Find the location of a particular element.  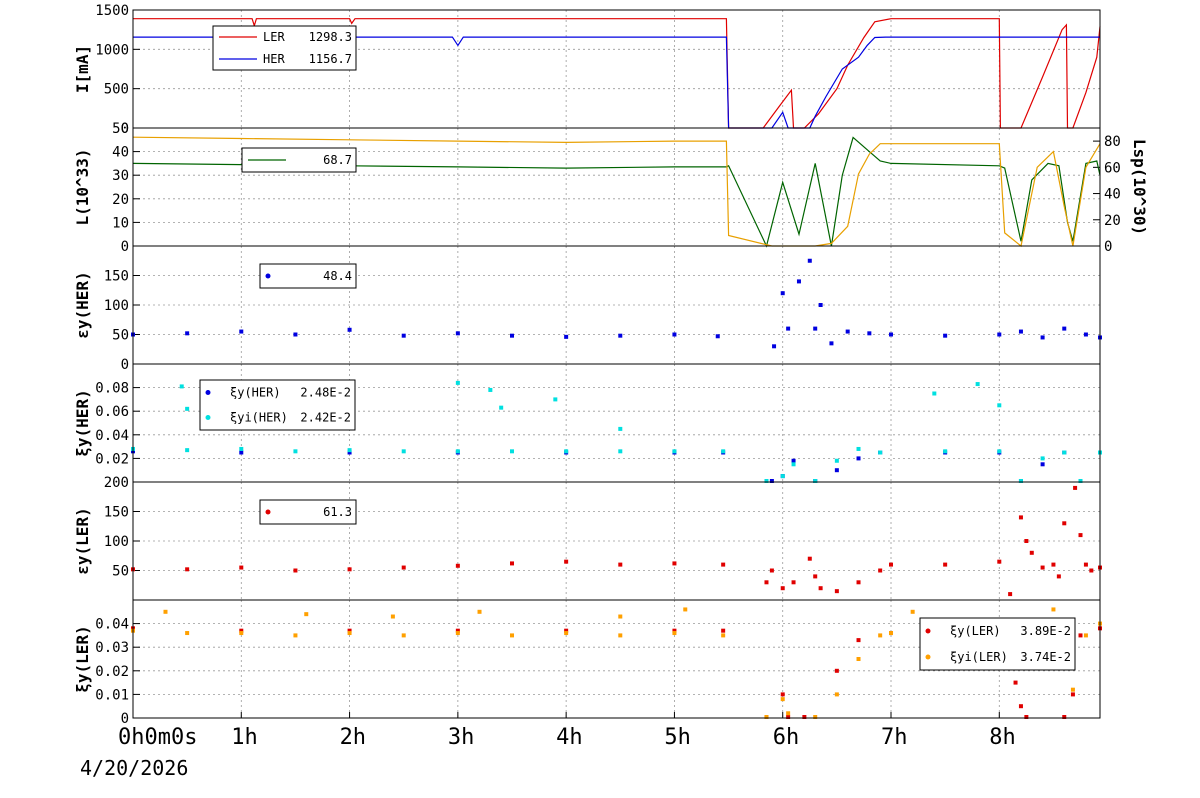

y-tick-label: 0.01 is located at coordinates (112, 695).